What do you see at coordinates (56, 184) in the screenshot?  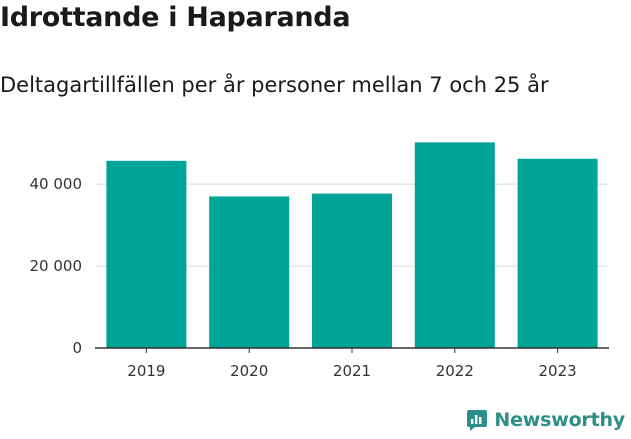 I see `y-tick-label: 40 000` at bounding box center [56, 184].